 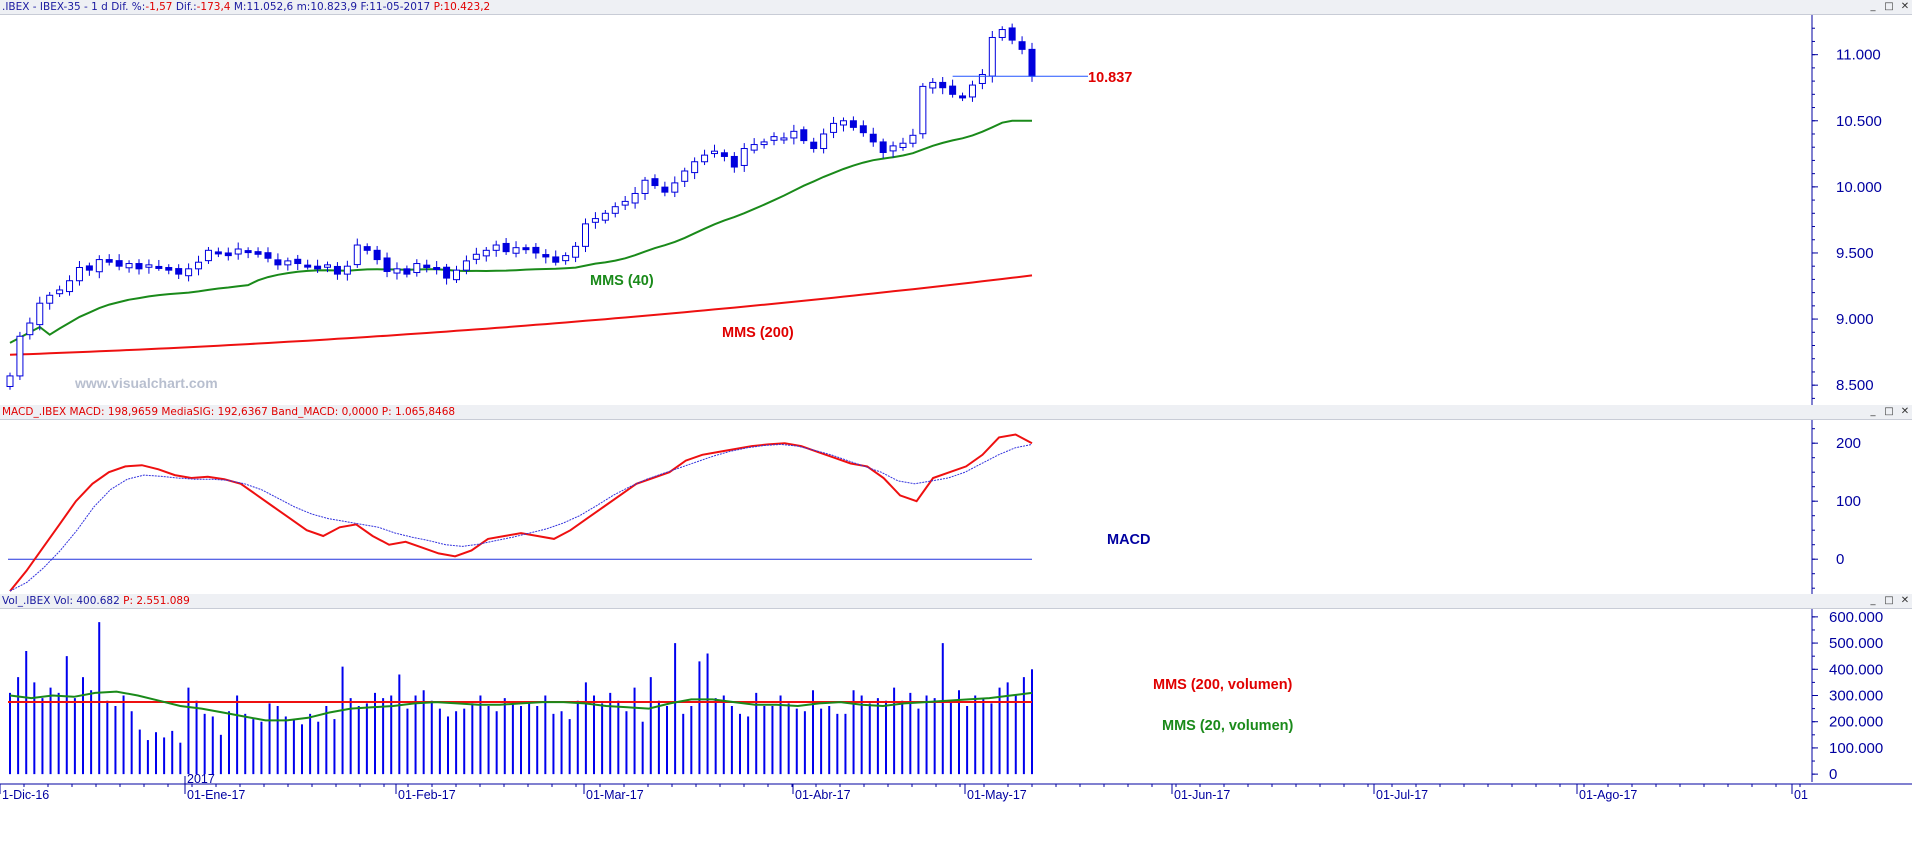 I want to click on date-label: F:, so click(x=365, y=7).